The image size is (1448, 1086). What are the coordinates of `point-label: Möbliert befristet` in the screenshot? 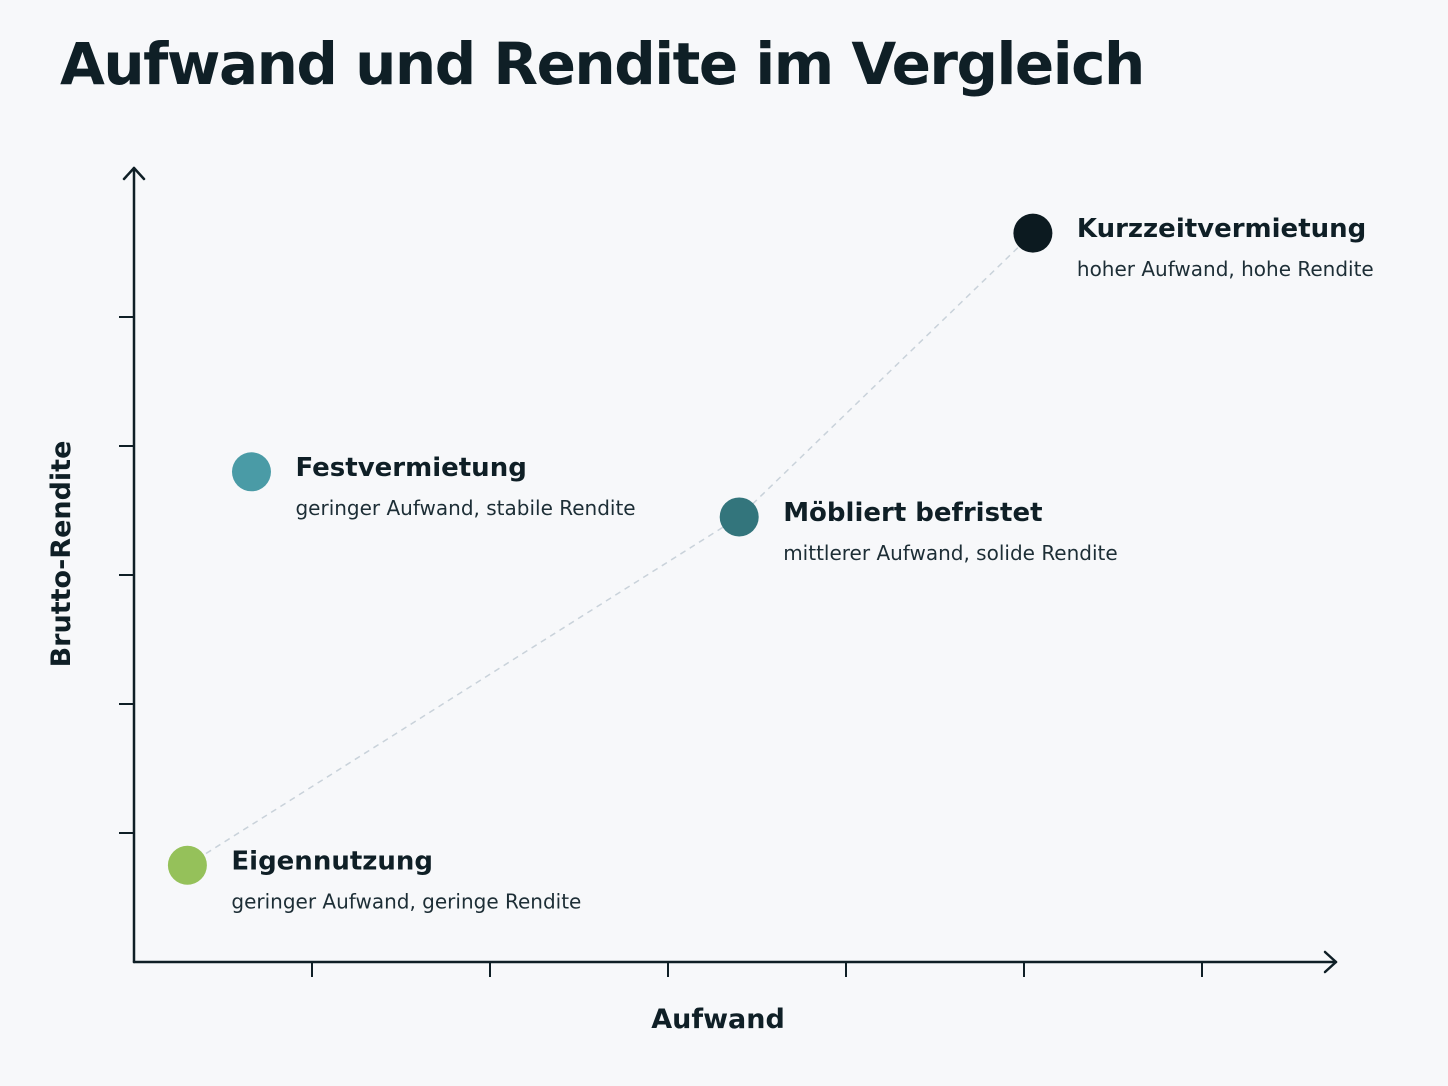 It's located at (912, 513).